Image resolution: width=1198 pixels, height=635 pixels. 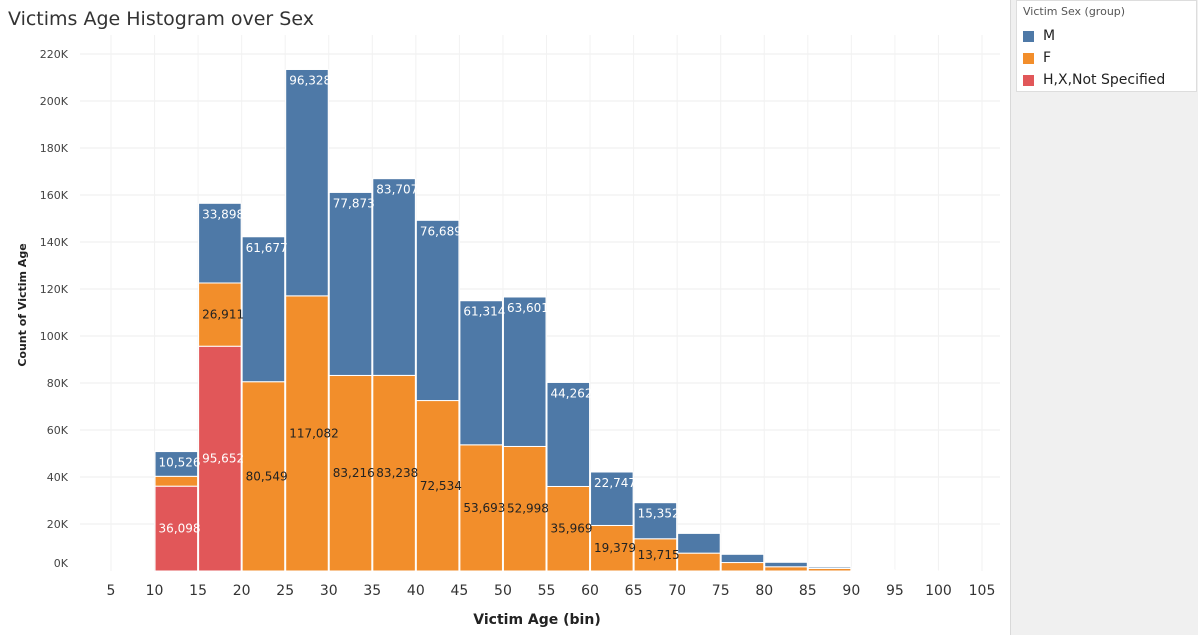 I want to click on x-tick-label: 80, so click(x=764, y=591).